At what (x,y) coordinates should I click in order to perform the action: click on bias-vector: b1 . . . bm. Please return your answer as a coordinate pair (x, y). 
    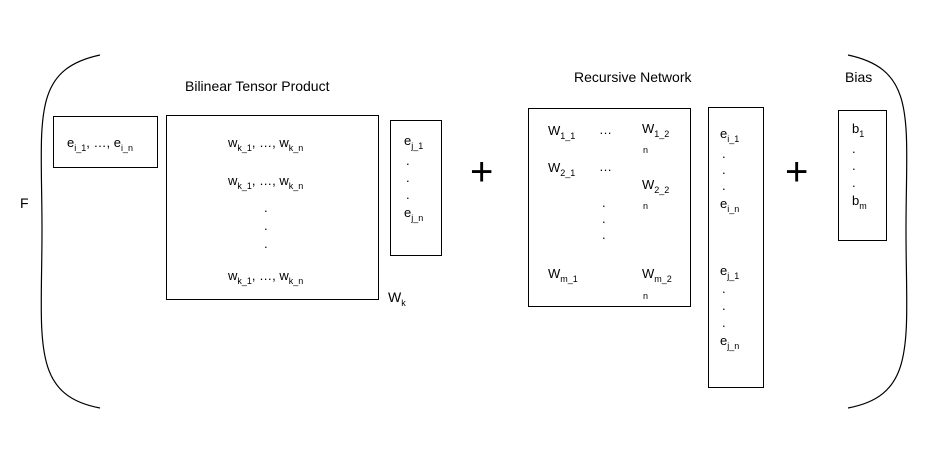
    Looking at the image, I should click on (862, 175).